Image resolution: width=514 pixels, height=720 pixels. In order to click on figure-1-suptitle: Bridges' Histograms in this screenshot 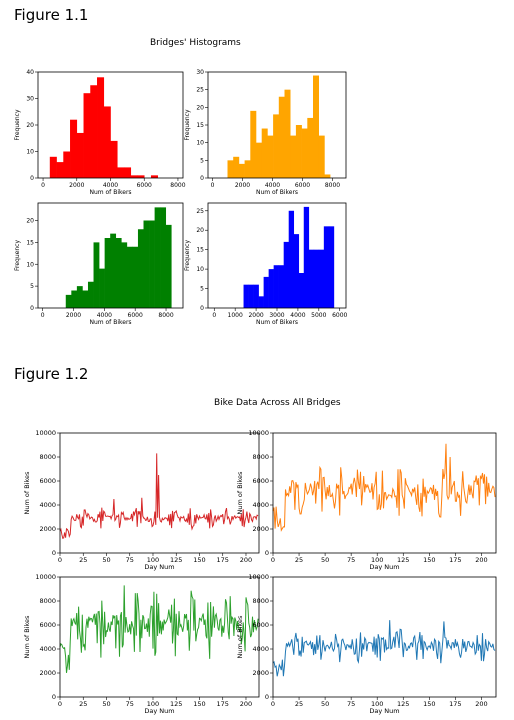, I will do `click(195, 43)`.